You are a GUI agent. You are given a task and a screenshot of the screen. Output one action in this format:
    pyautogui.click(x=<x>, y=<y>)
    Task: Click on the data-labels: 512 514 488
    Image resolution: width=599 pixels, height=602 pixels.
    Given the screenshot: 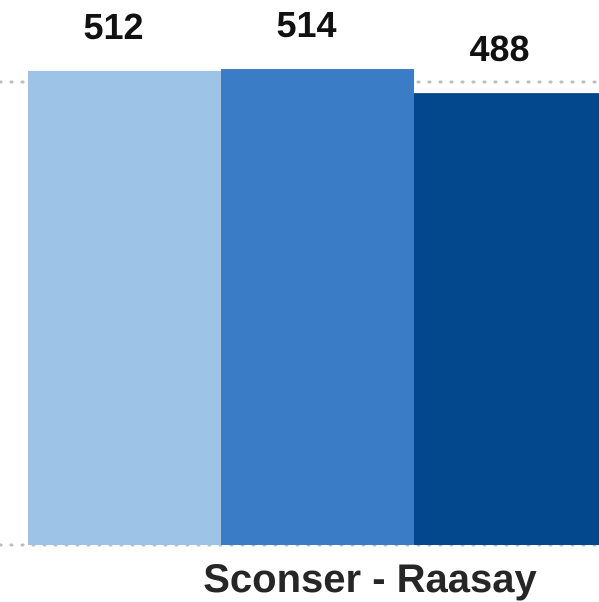 What is the action you would take?
    pyautogui.click(x=306, y=36)
    